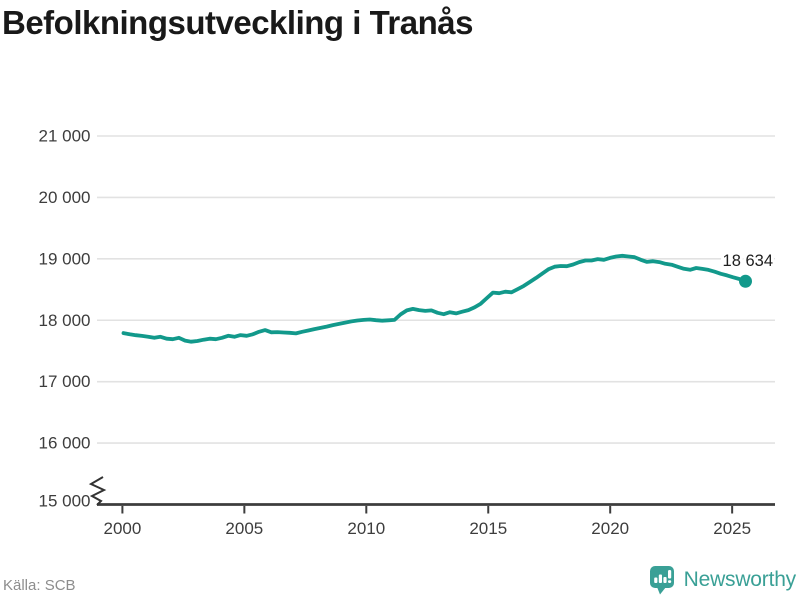 This screenshot has height=600, width=800. I want to click on y-tick-label: 21 000, so click(65, 136).